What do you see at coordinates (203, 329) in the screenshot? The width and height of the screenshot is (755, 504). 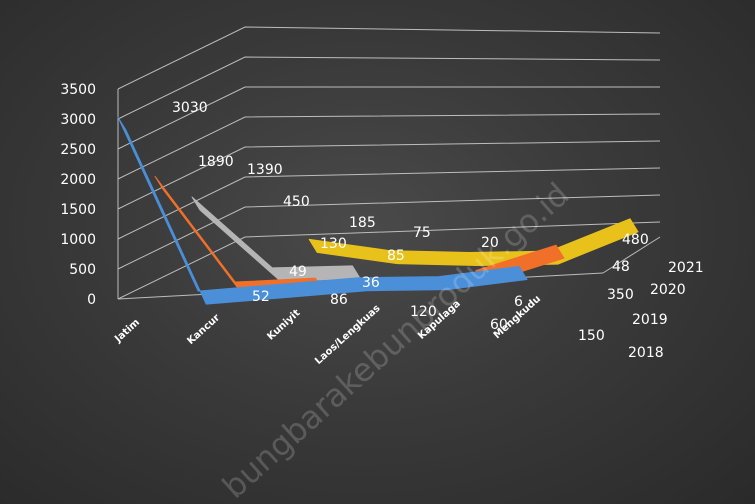 I see `category-tick-label: Kancur` at bounding box center [203, 329].